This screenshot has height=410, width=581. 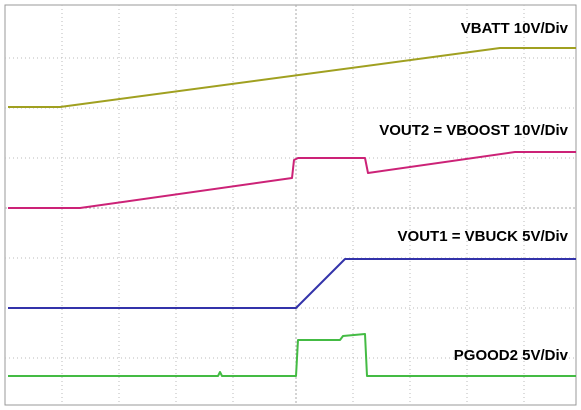 I want to click on trace-label: VBATT 10V/Div, so click(x=515, y=28).